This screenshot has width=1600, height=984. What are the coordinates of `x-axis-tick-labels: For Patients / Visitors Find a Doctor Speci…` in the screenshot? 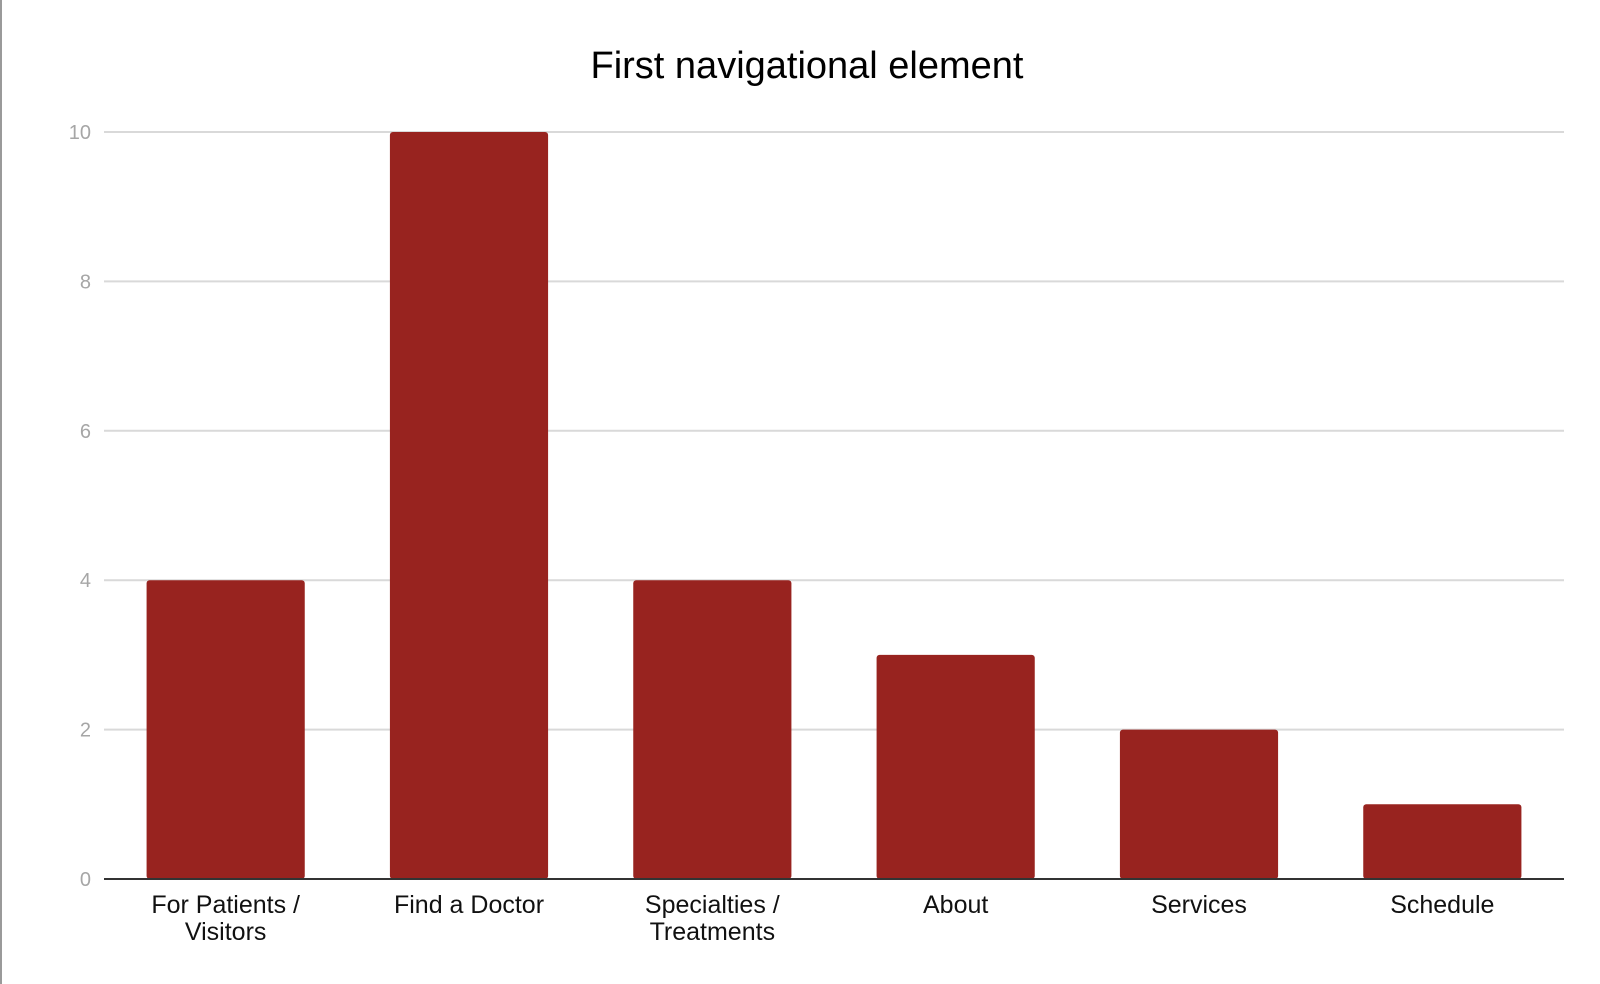 It's located at (822, 918).